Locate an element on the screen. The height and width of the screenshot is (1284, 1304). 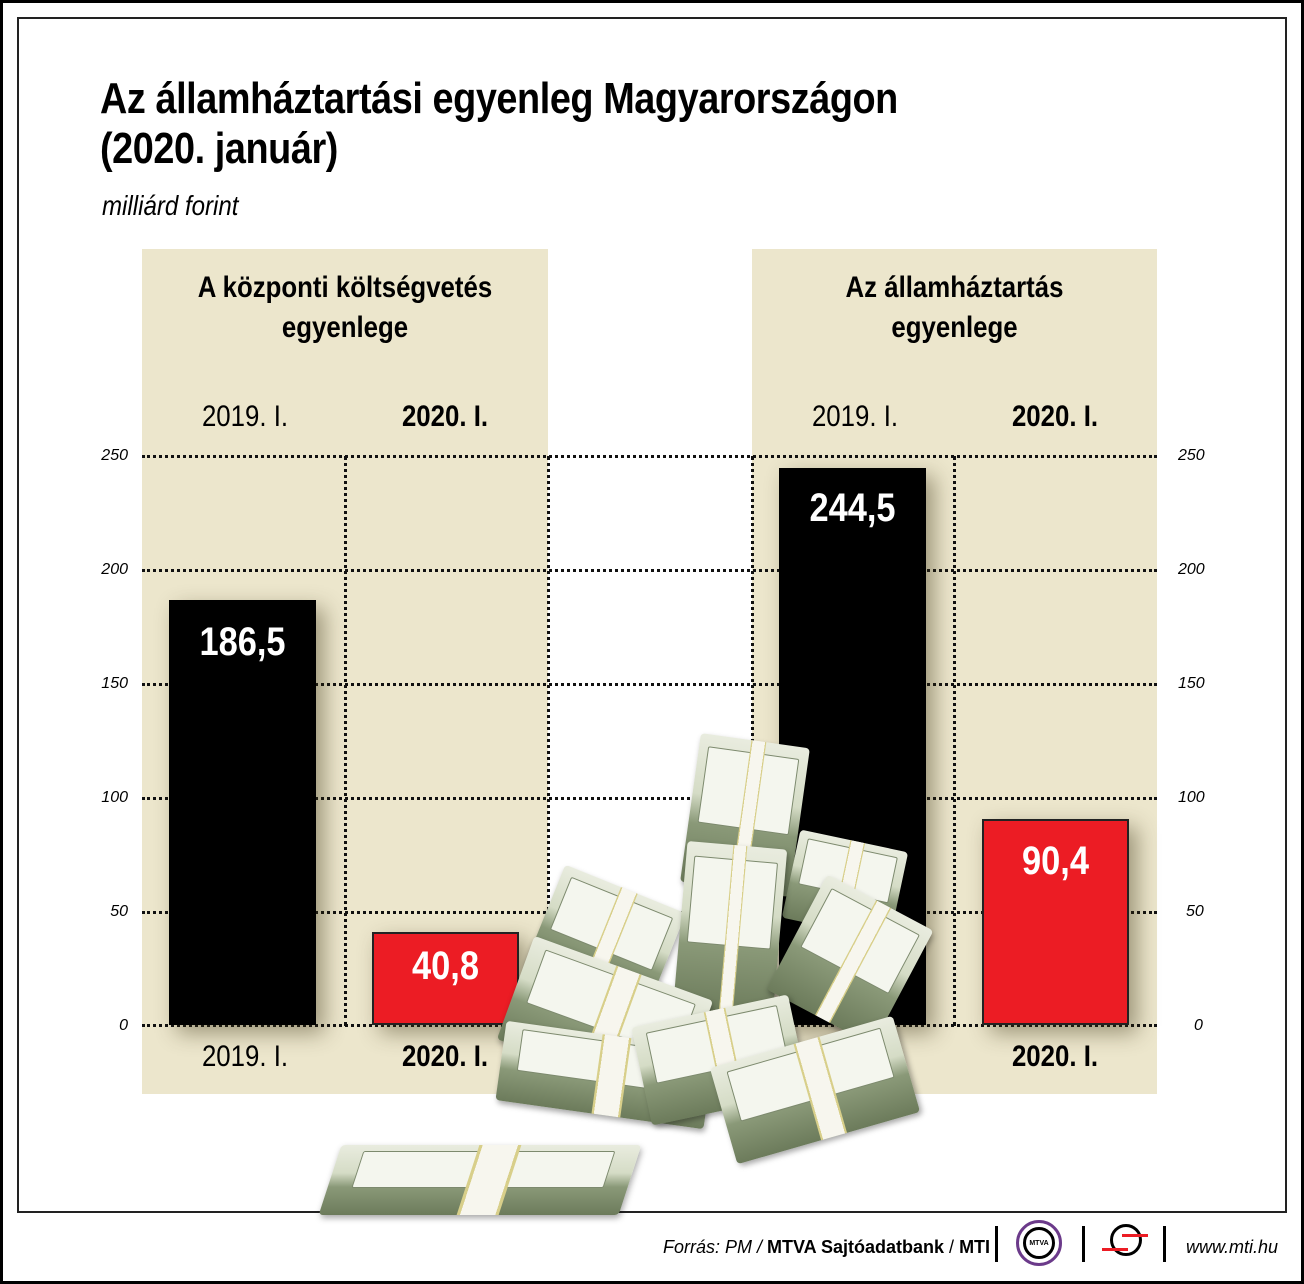
y-tick-left-50: 50 is located at coordinates (119, 911).